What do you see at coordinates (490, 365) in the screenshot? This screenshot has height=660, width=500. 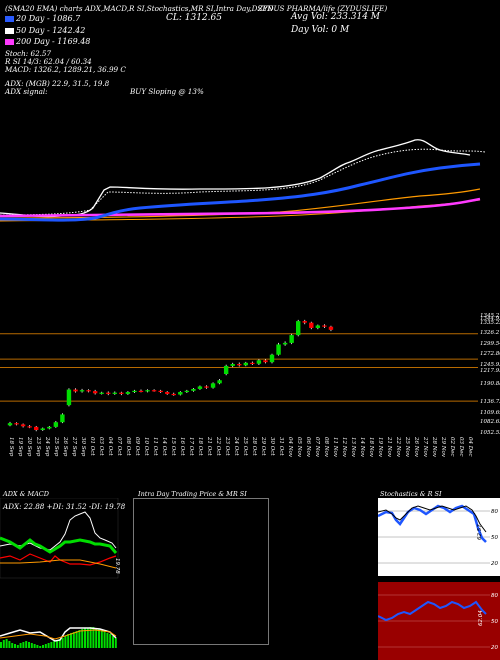 I see `price-label: 1245.93` at bounding box center [490, 365].